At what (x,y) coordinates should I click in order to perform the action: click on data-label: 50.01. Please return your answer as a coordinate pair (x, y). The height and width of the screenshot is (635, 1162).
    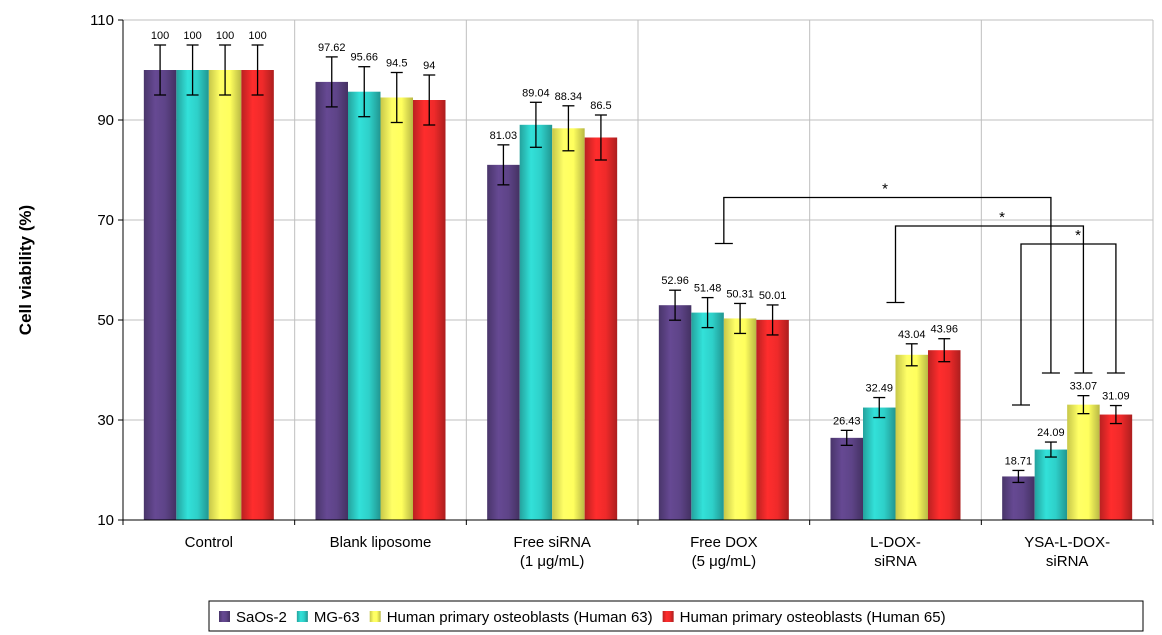
    Looking at the image, I should click on (773, 296).